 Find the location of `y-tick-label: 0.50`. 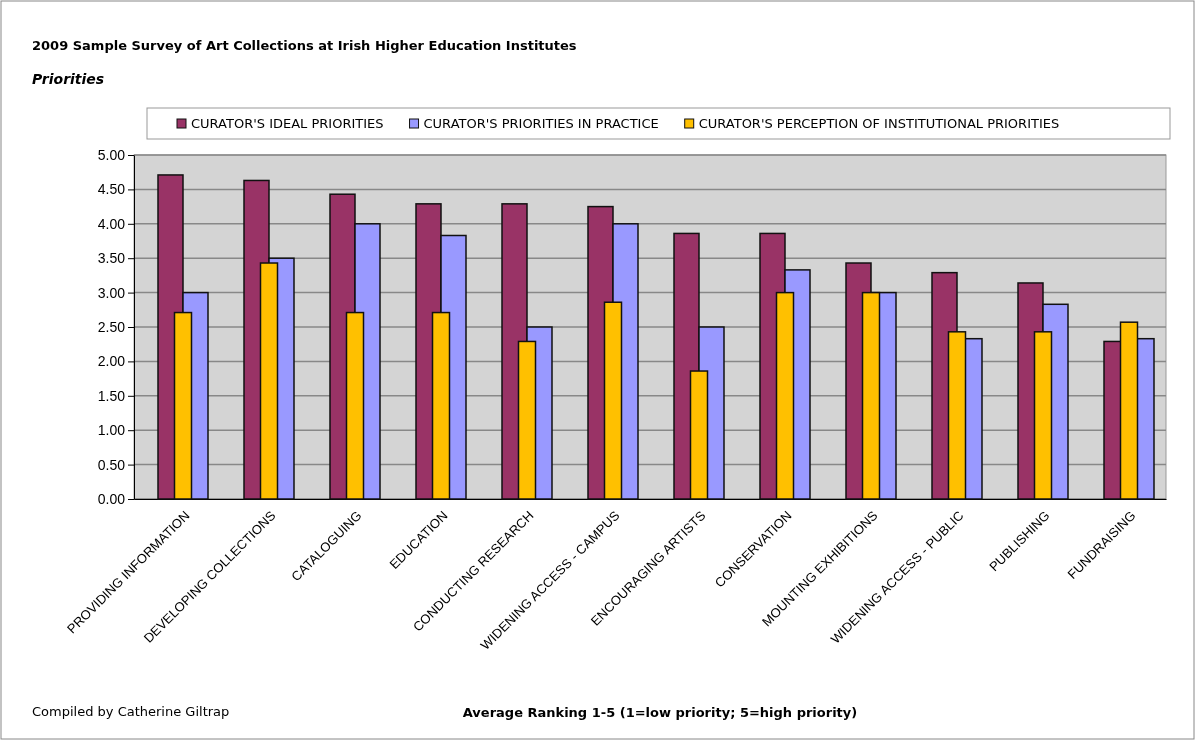

y-tick-label: 0.50 is located at coordinates (111, 464).